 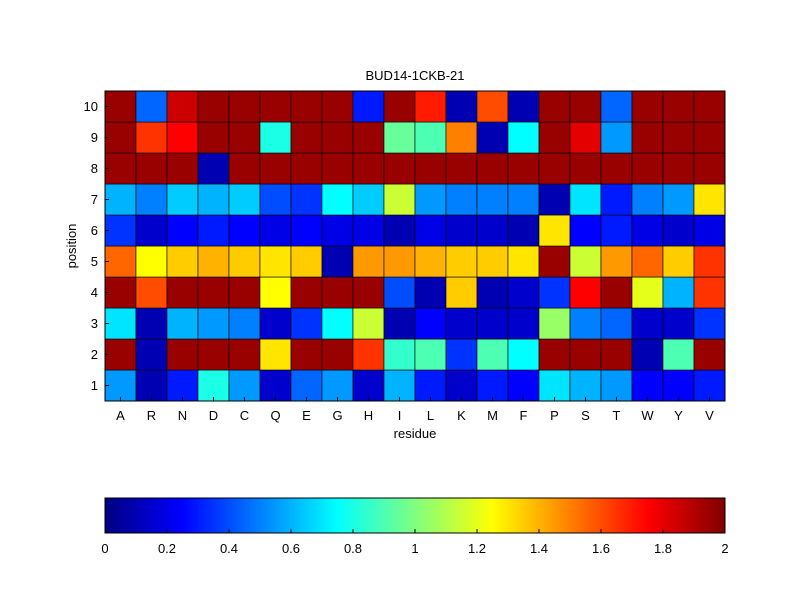 What do you see at coordinates (244, 415) in the screenshot?
I see `x-tick-label: C` at bounding box center [244, 415].